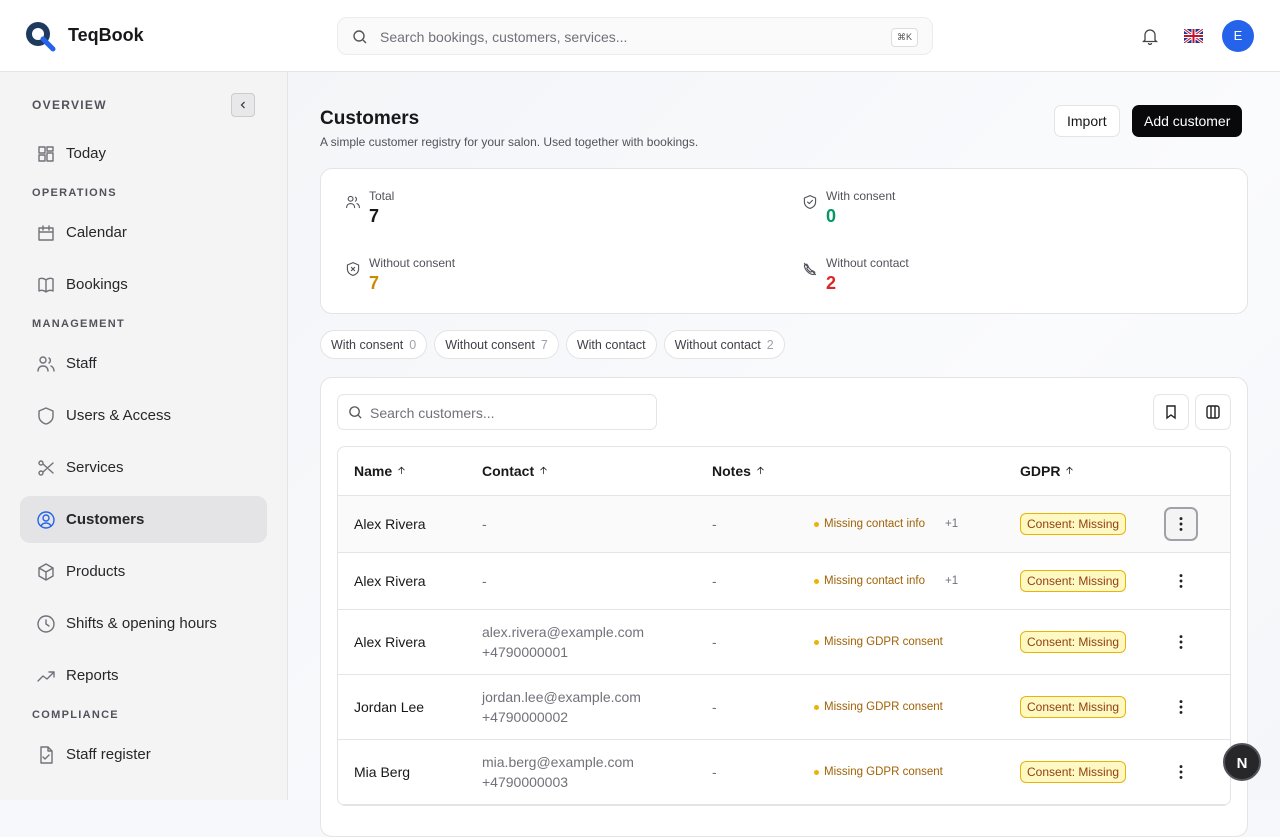 The image size is (1280, 837). Describe the element at coordinates (597, 642) in the screenshot. I see `contact: alex.rivera@example.com +4790000001` at that location.